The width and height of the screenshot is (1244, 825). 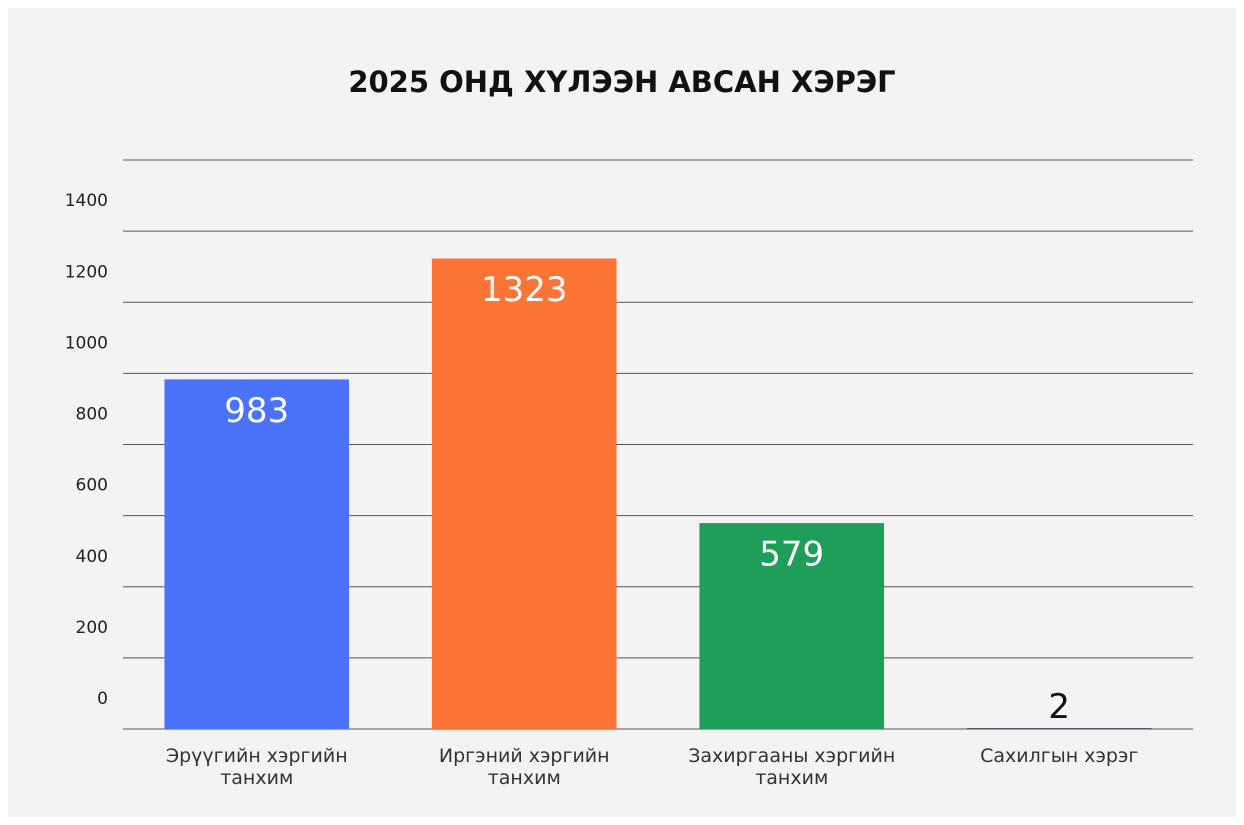 What do you see at coordinates (92, 628) in the screenshot?
I see `y-tick-label: 200` at bounding box center [92, 628].